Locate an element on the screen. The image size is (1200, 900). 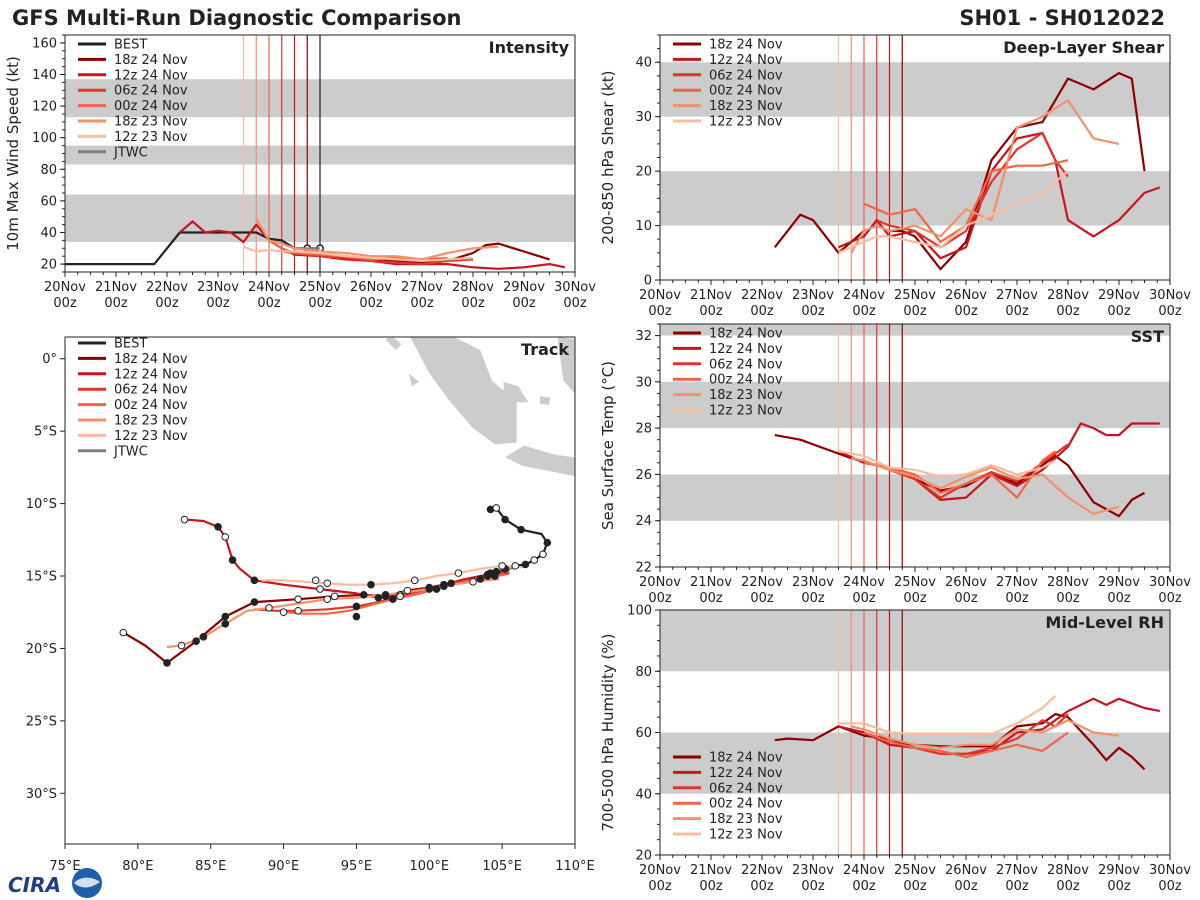
x-tick-label: 21Nov is located at coordinates (116, 287).